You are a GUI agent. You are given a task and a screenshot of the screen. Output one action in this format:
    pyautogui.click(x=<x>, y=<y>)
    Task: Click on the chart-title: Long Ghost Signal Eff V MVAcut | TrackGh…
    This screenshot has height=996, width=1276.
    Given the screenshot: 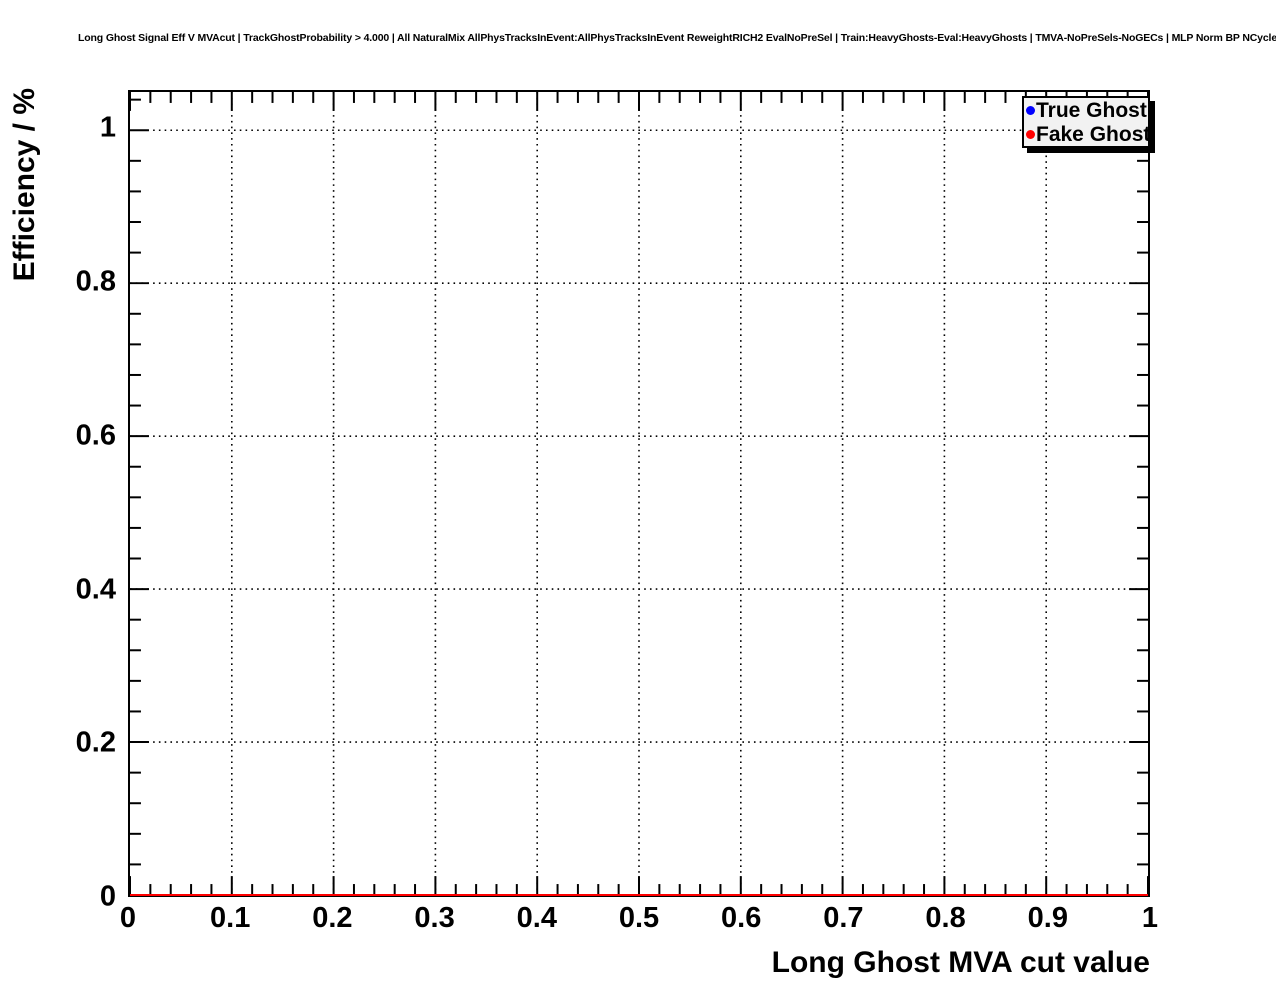 What is the action you would take?
    pyautogui.click(x=677, y=38)
    